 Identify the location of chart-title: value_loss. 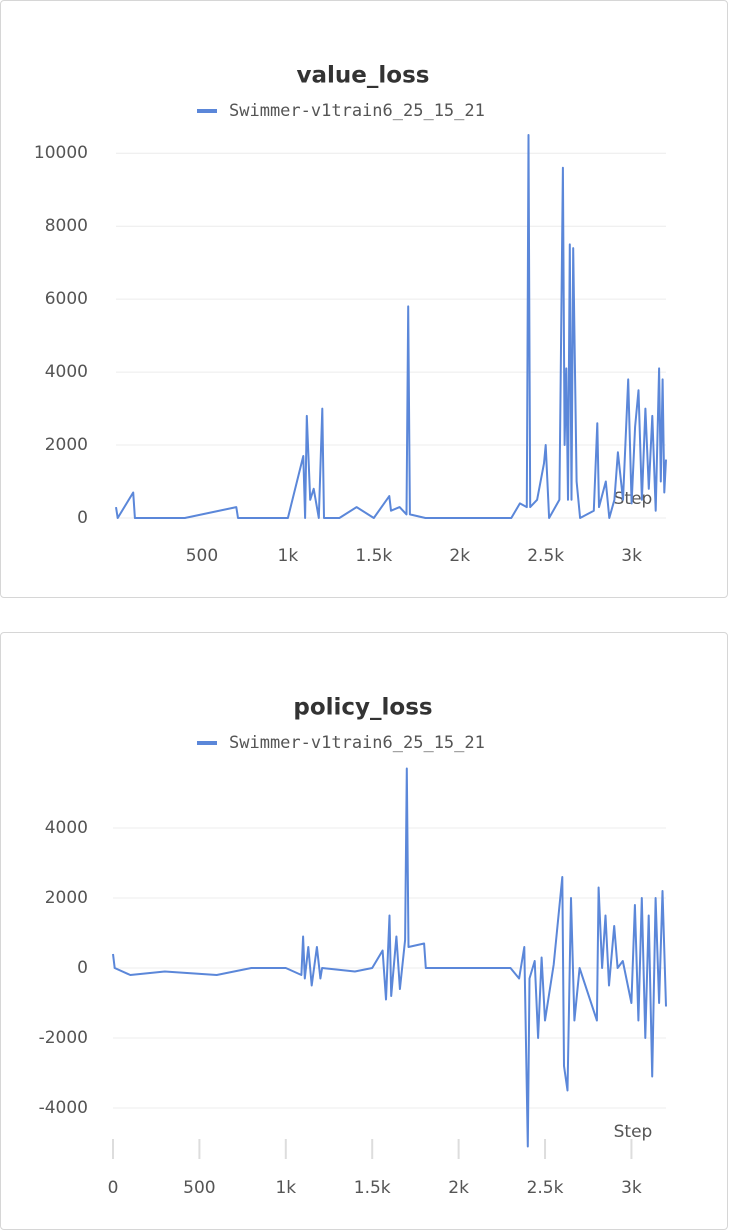
(363, 76).